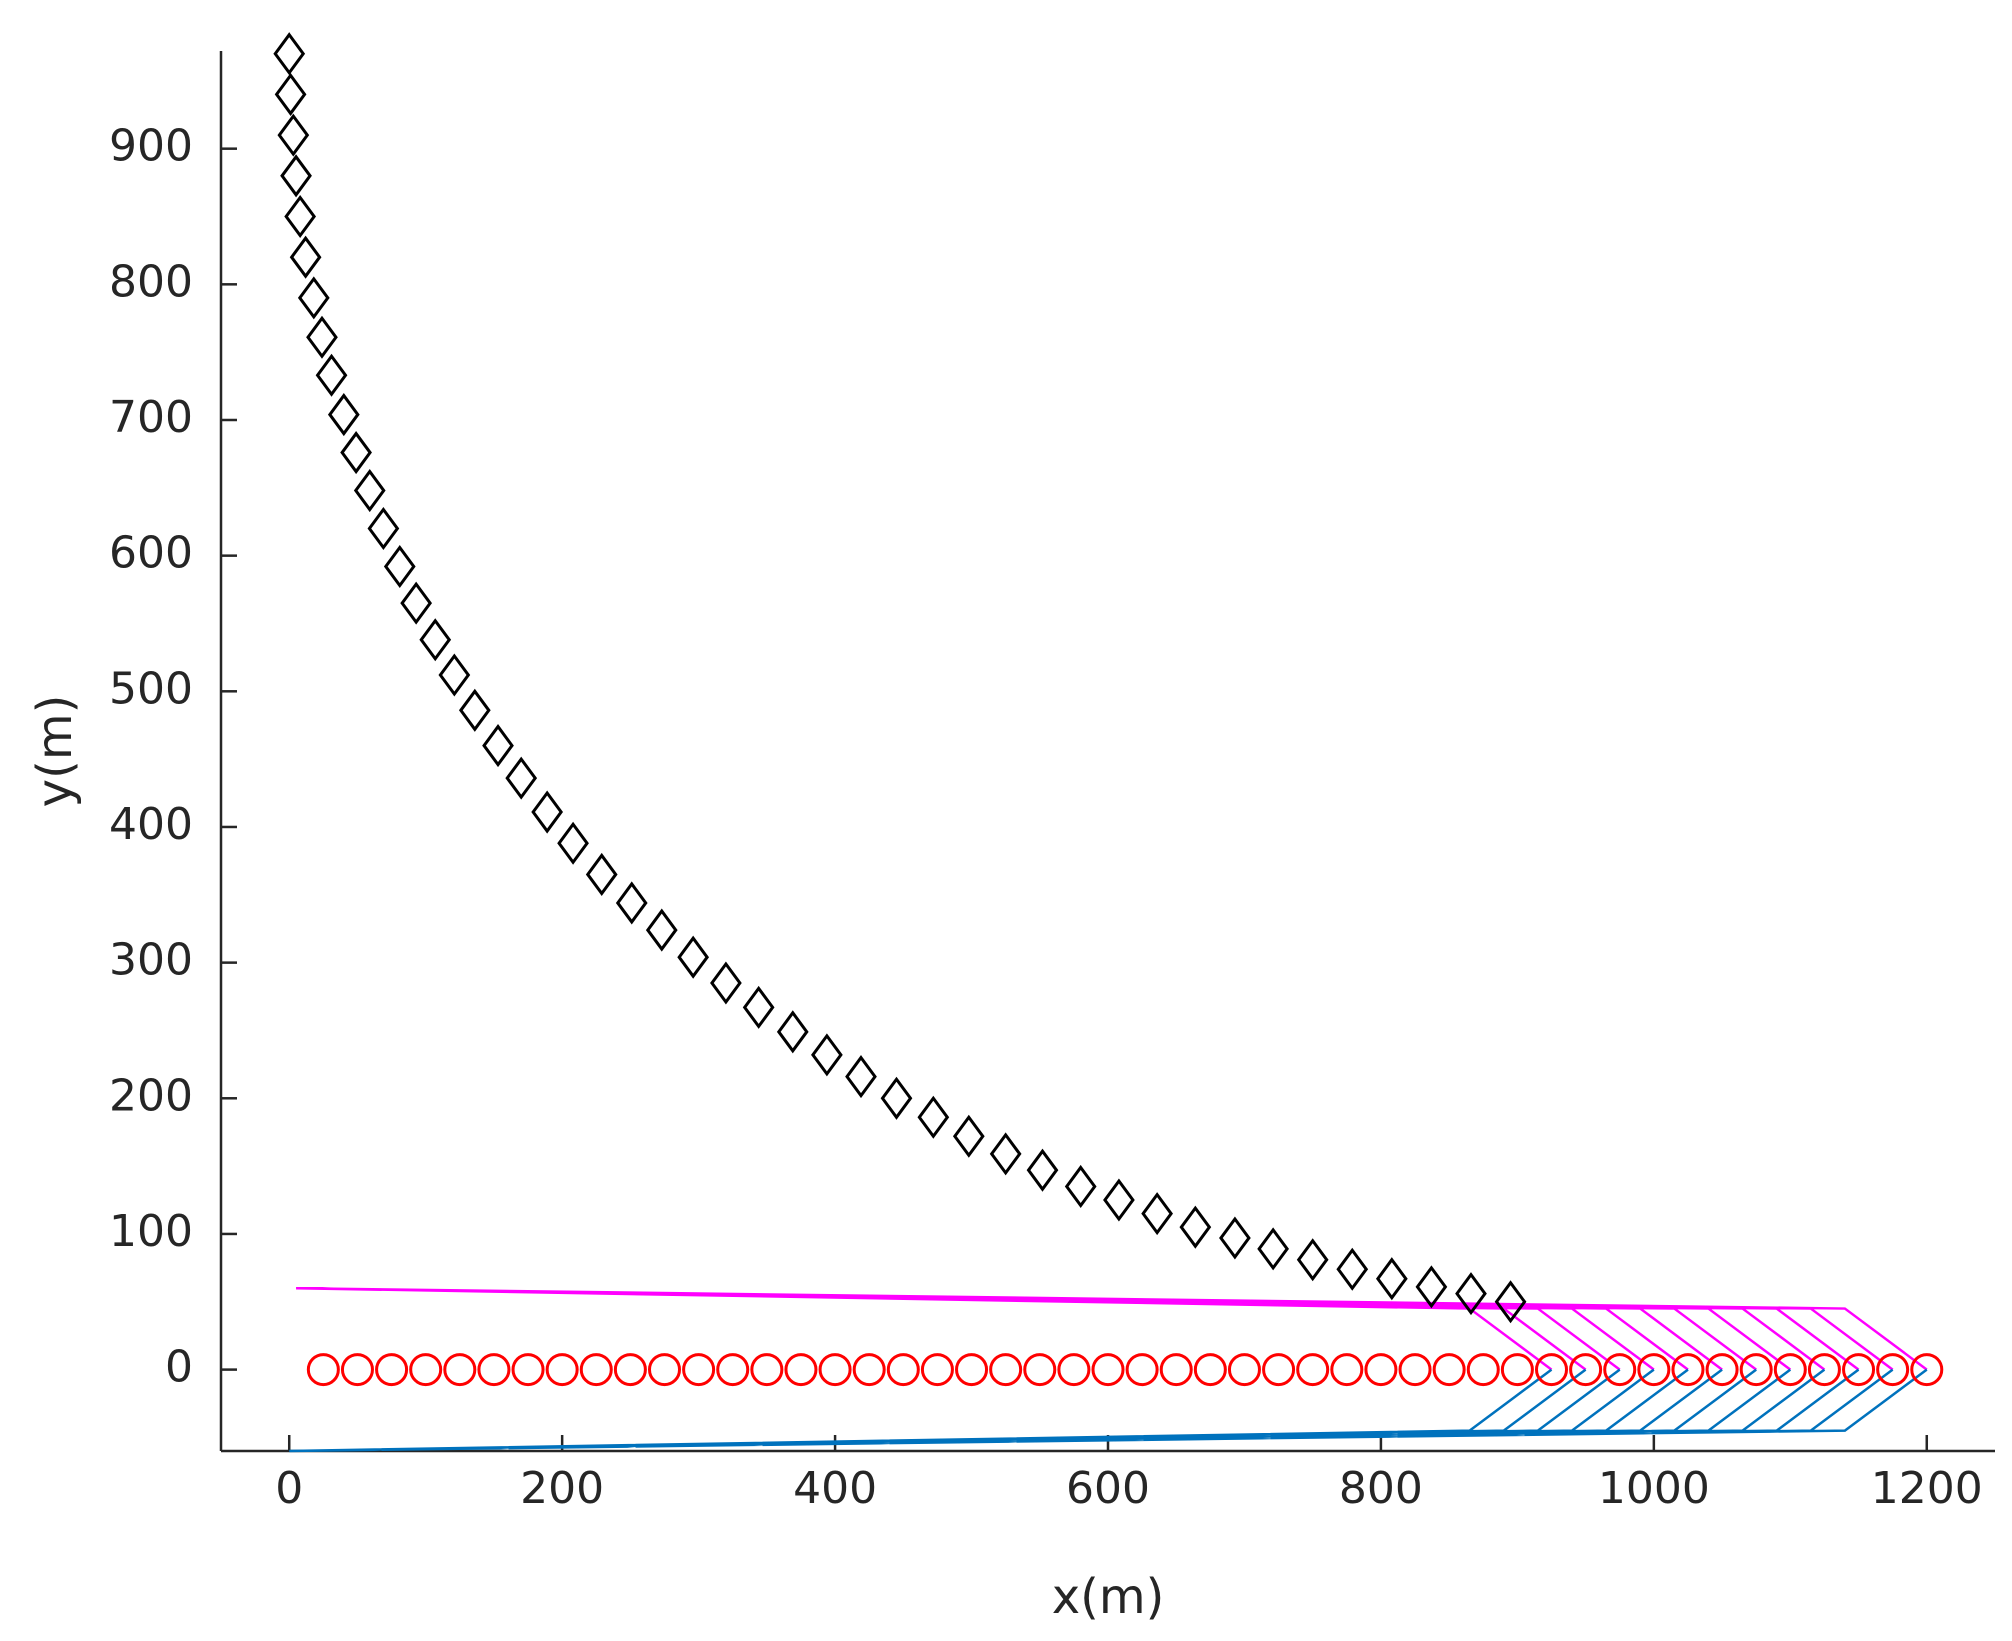 The image size is (2012, 1641). What do you see at coordinates (1654, 1488) in the screenshot?
I see `x-tick-label: 1000` at bounding box center [1654, 1488].